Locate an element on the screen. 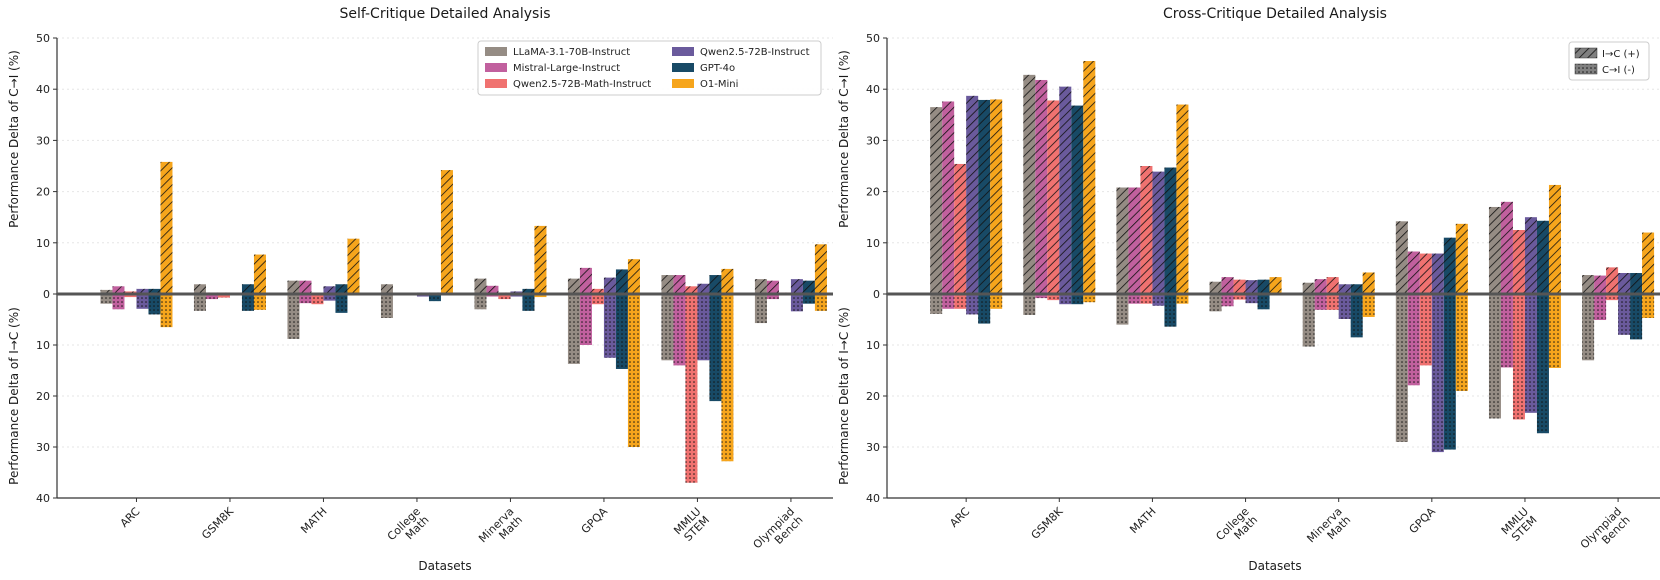 Image resolution: width=1660 pixels, height=580 pixels. legend-label-qwen-math: Qwen2.5-72B-Math-Instruct is located at coordinates (582, 84).